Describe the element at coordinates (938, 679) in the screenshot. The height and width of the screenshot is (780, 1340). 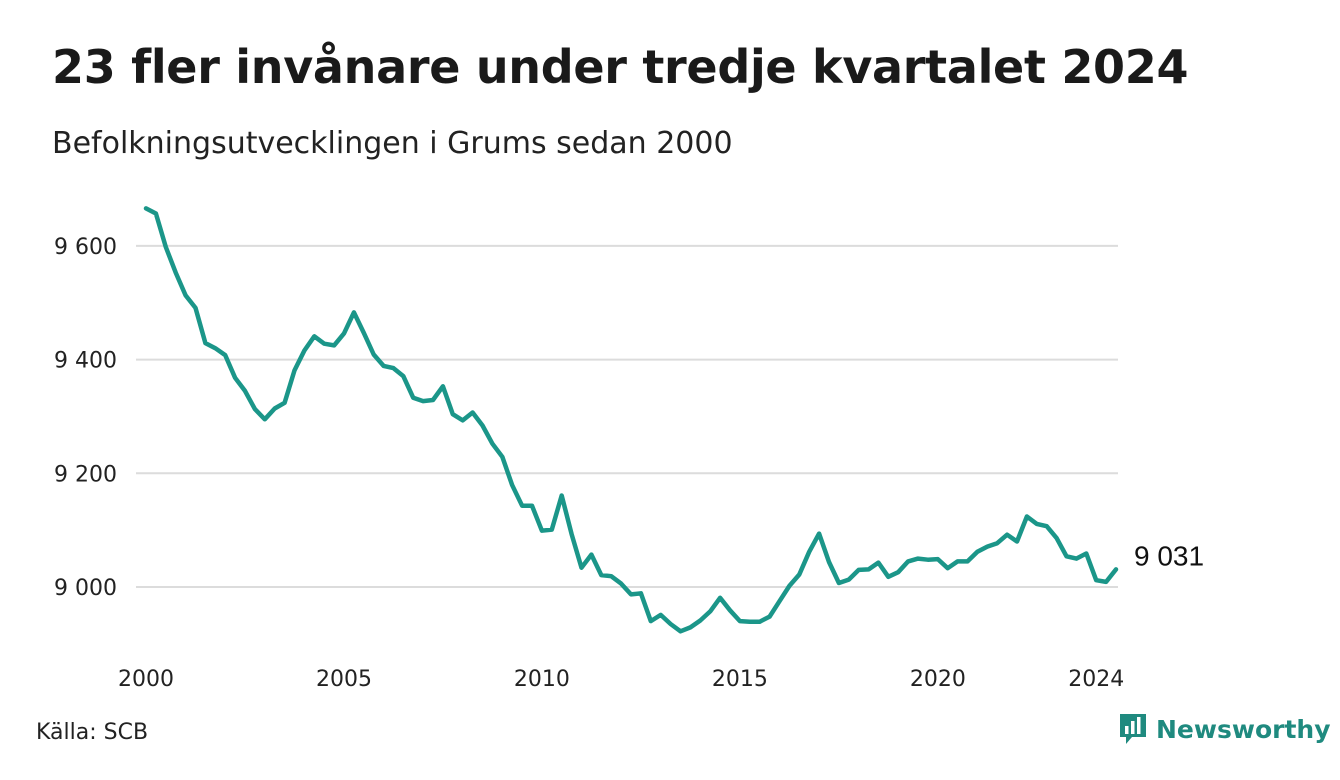
I see `x-tick-label: 2020` at that location.